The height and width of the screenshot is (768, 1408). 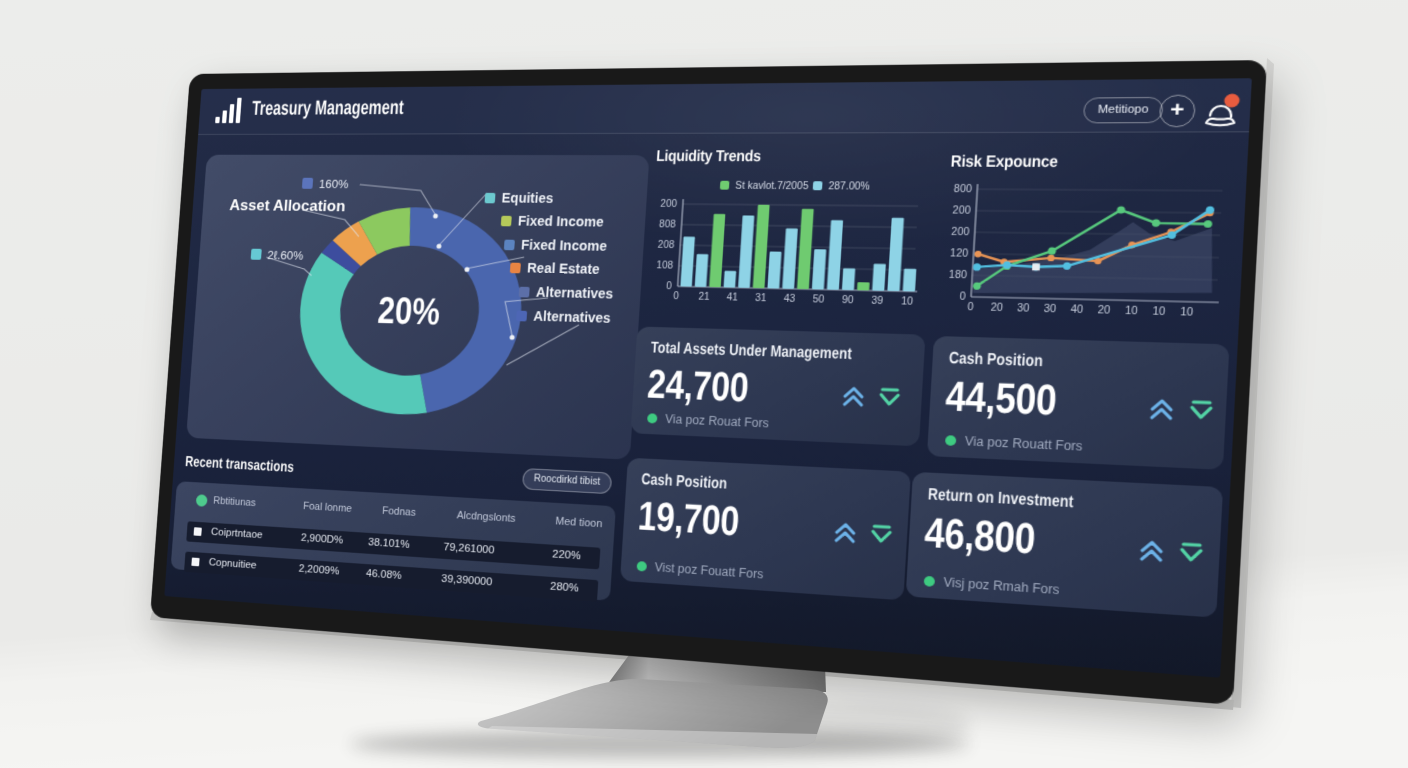 I want to click on svg-text: 39, so click(x=877, y=300).